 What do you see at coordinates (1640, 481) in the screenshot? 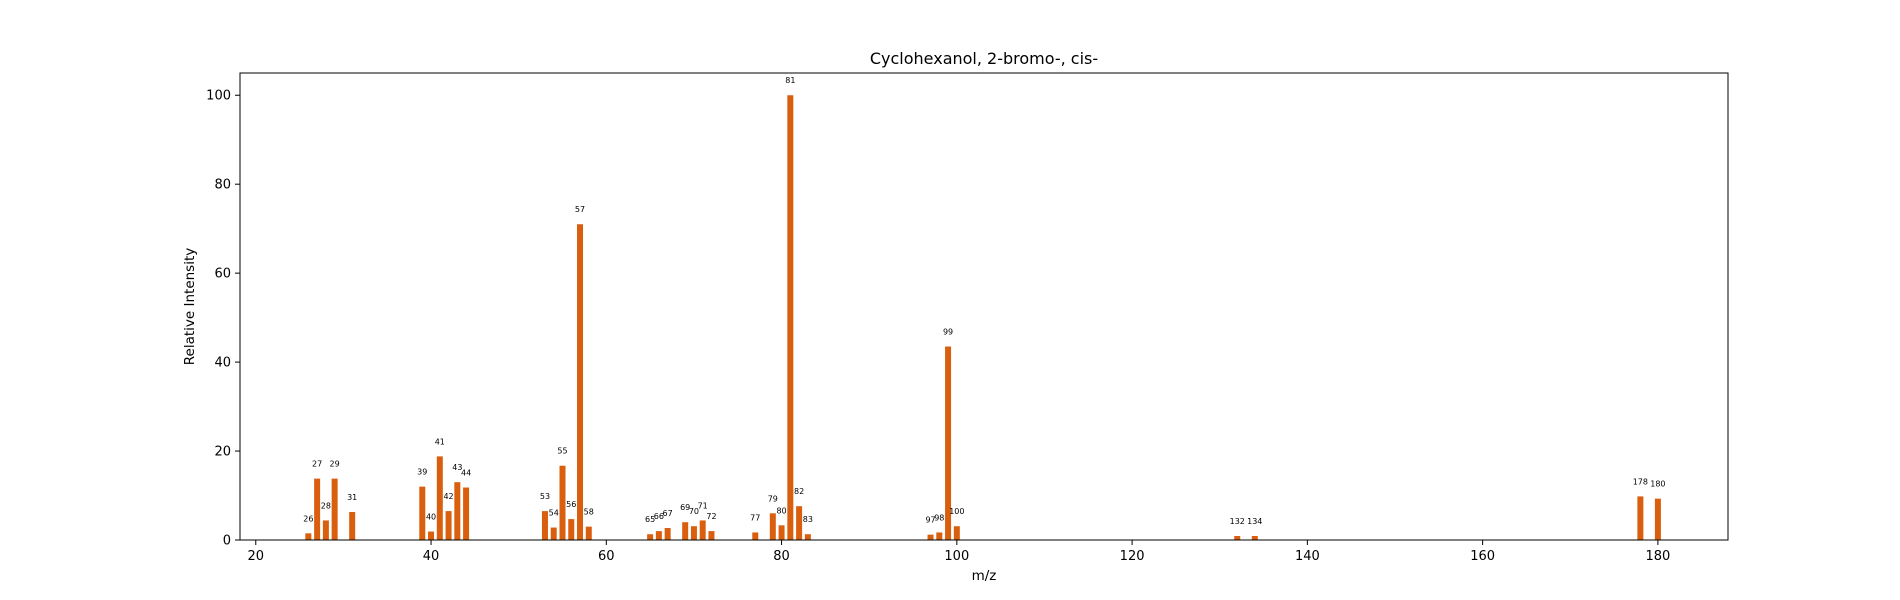
I see `peak-label-178: 178` at bounding box center [1640, 481].